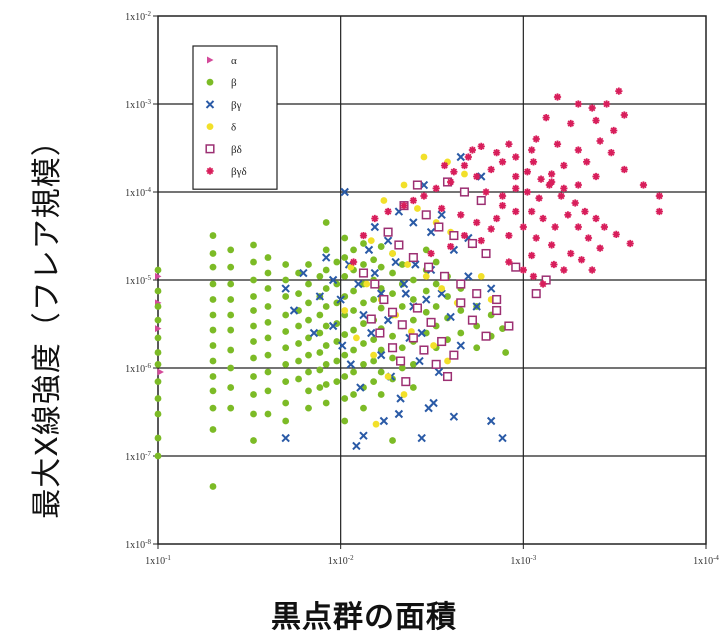 This screenshot has height=639, width=728. I want to click on y-tick-label: 1x10⁻³, so click(138, 104).